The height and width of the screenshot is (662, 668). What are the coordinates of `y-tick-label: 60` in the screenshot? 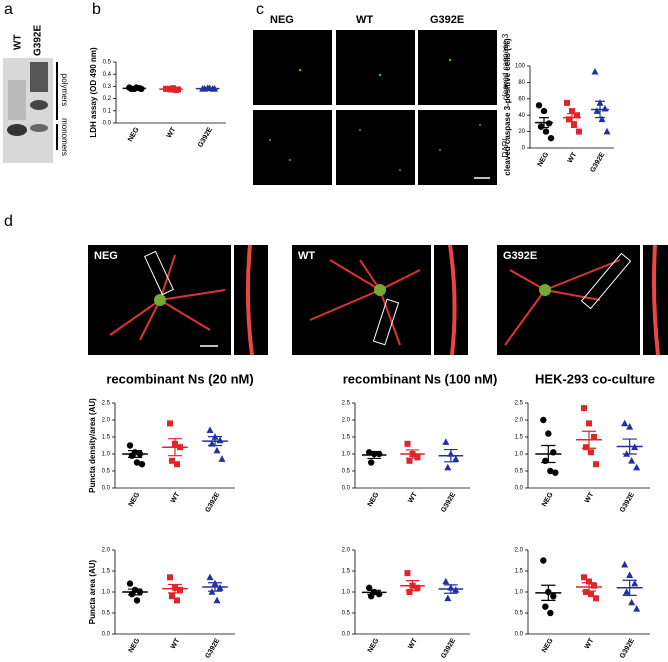 It's located at (521, 99).